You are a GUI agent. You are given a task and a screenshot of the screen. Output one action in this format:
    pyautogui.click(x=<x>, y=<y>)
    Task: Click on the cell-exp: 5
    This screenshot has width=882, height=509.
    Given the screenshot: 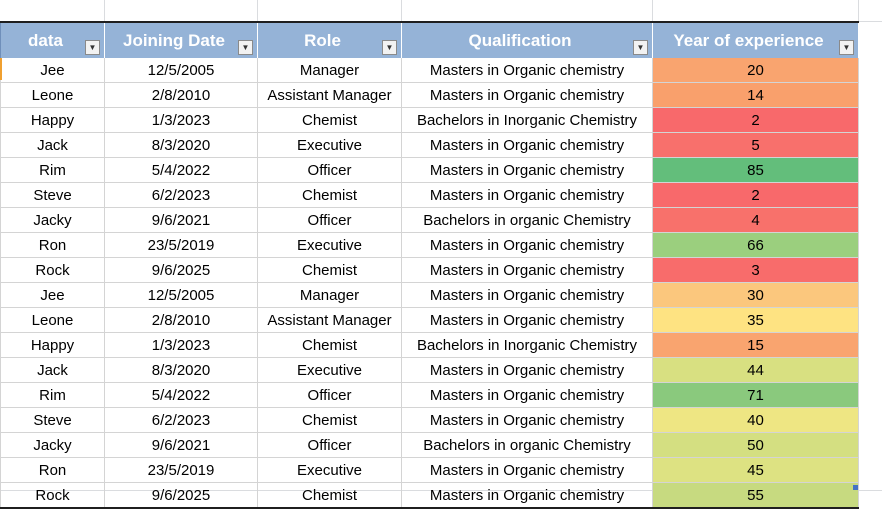 What is the action you would take?
    pyautogui.click(x=755, y=145)
    